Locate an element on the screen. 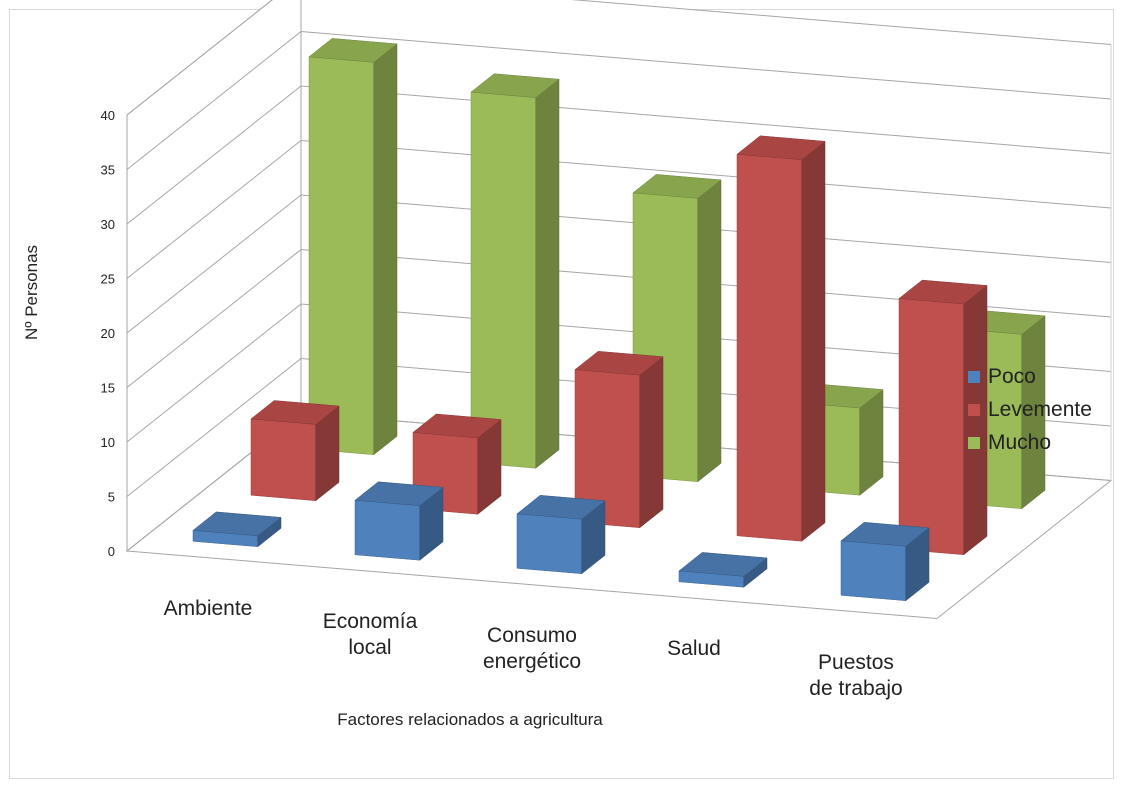 Image resolution: width=1124 pixels, height=789 pixels. x-tick-label-line: de trabajo is located at coordinates (856, 688).